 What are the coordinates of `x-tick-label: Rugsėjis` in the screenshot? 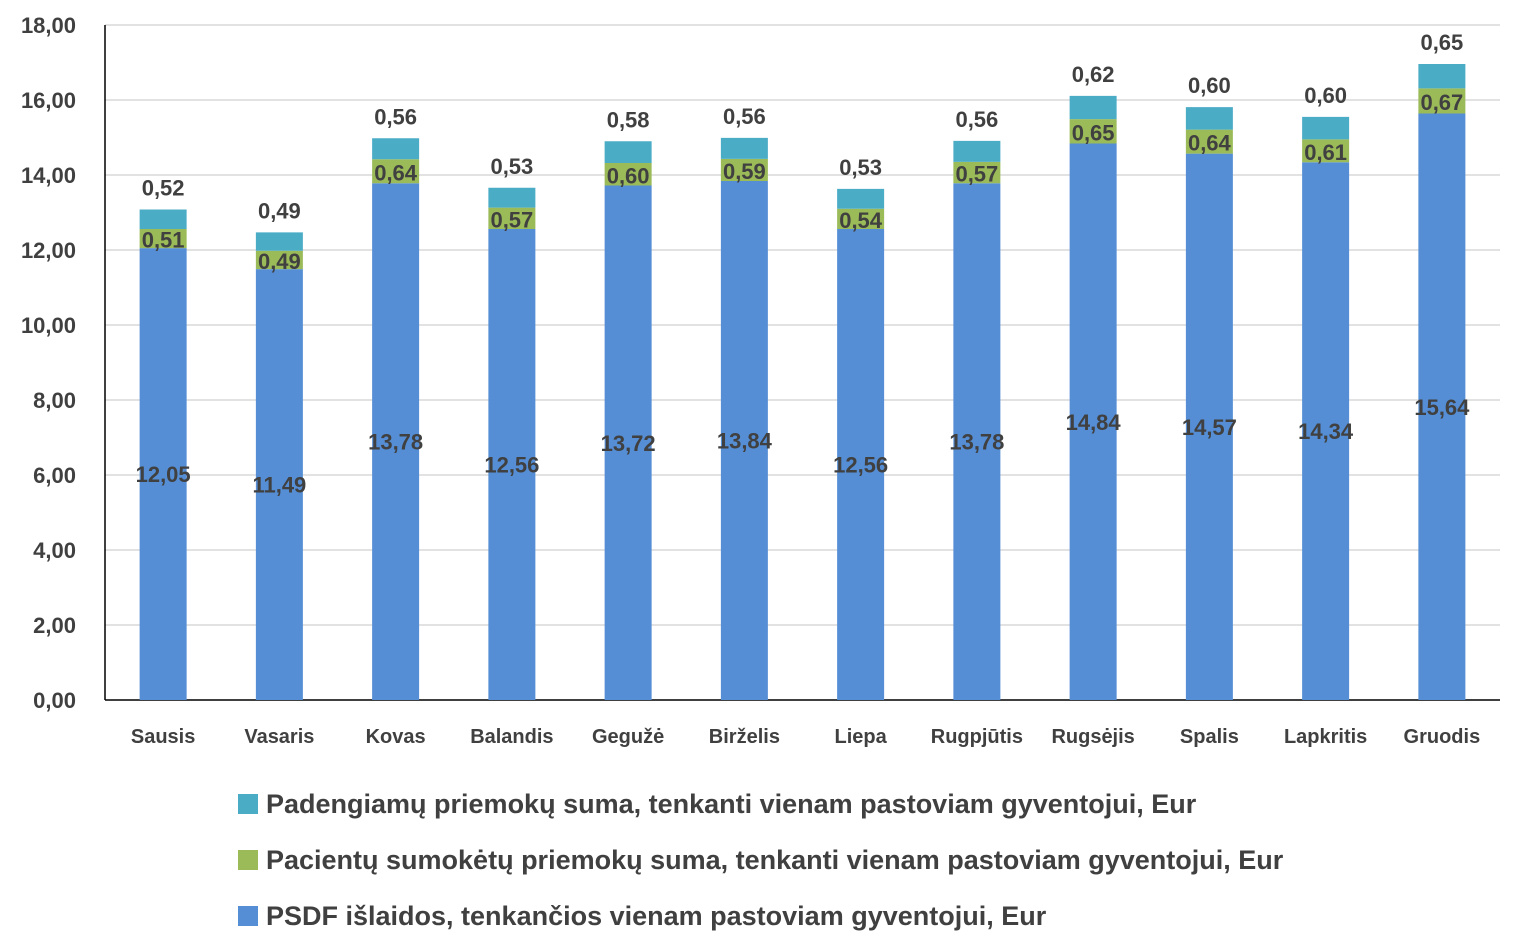 It's located at (1092, 737).